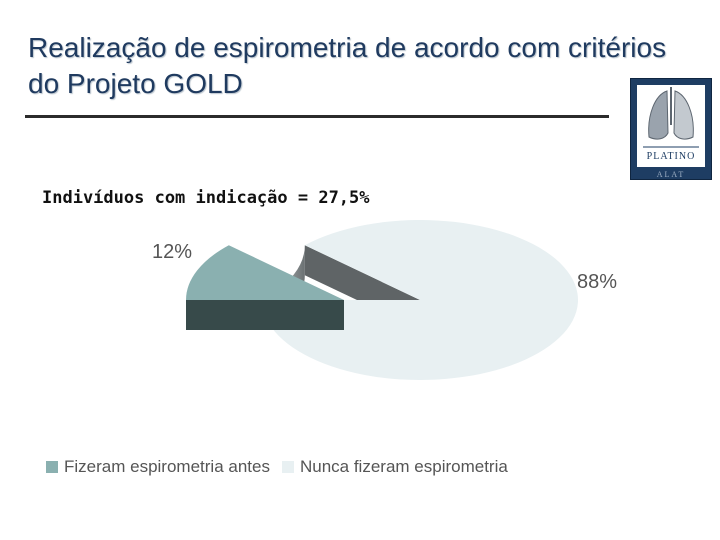 This screenshot has width=720, height=540. I want to click on slice-label-nunca: 88%, so click(597, 282).